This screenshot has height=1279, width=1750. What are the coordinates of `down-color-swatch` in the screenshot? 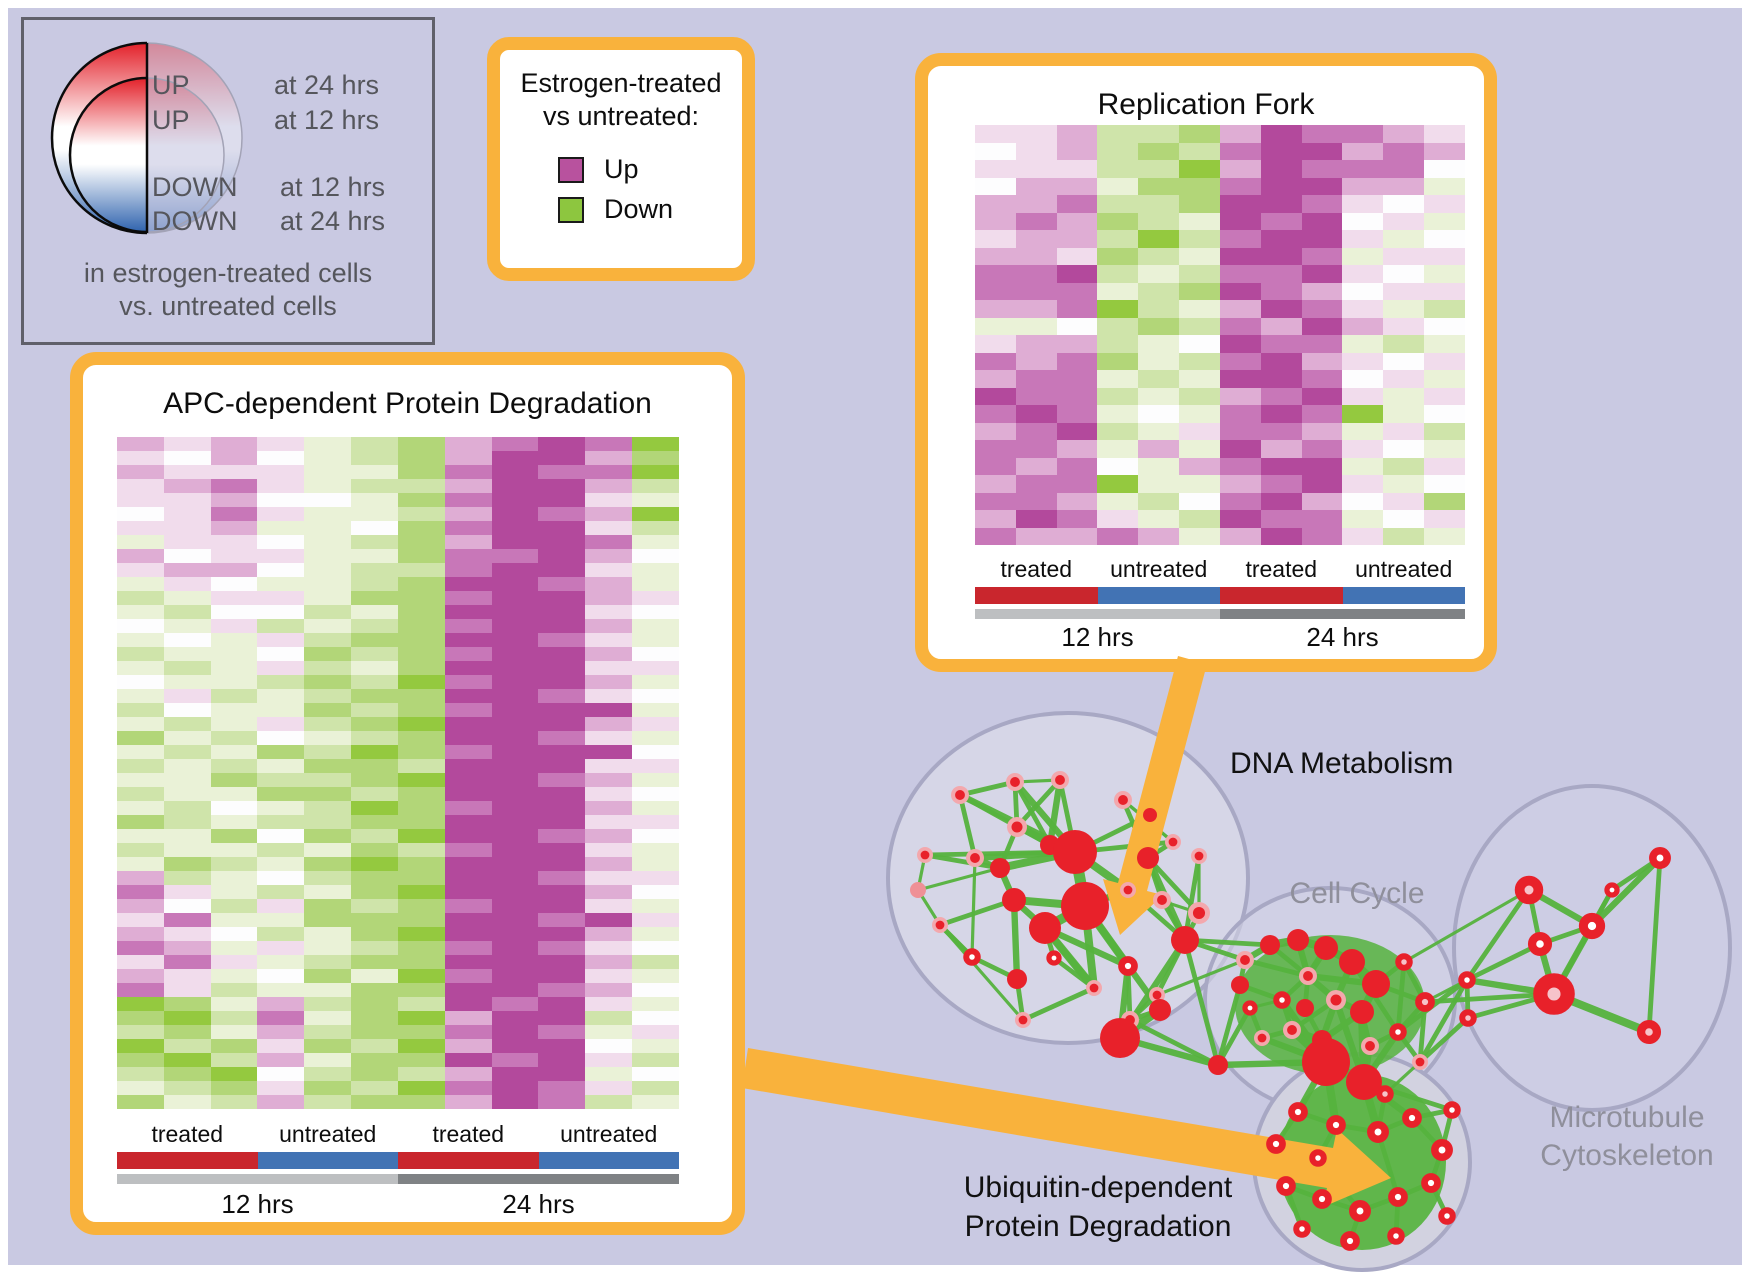 It's located at (571, 209).